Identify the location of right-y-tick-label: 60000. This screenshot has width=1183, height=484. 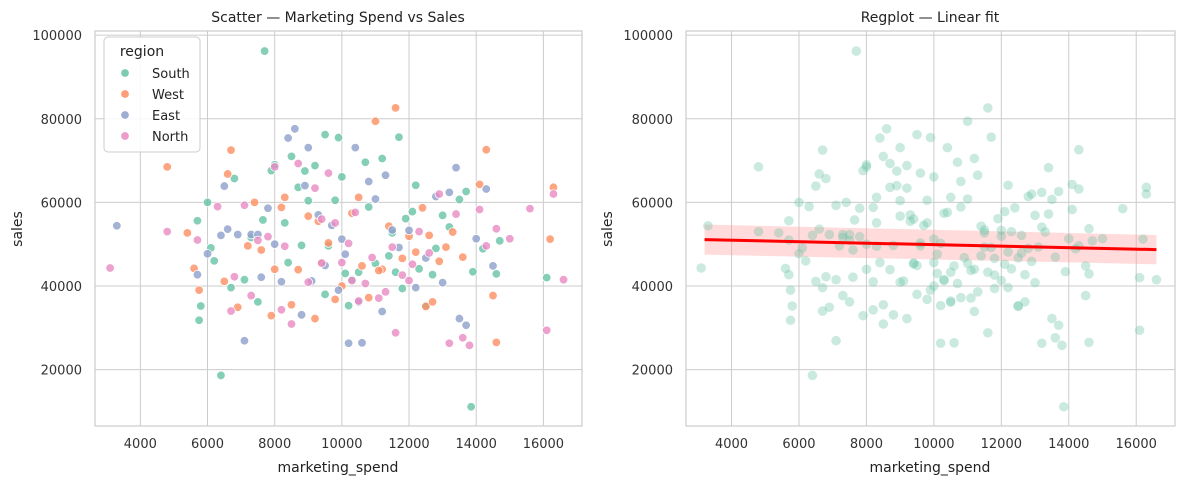
(652, 203).